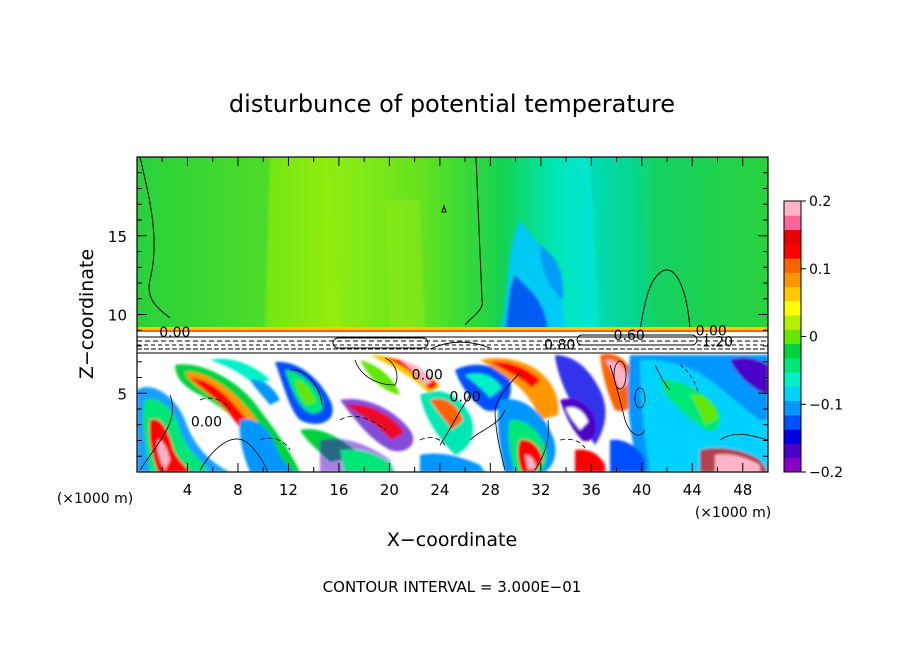  I want to click on x-unit-right: (×1000 m), so click(733, 513).